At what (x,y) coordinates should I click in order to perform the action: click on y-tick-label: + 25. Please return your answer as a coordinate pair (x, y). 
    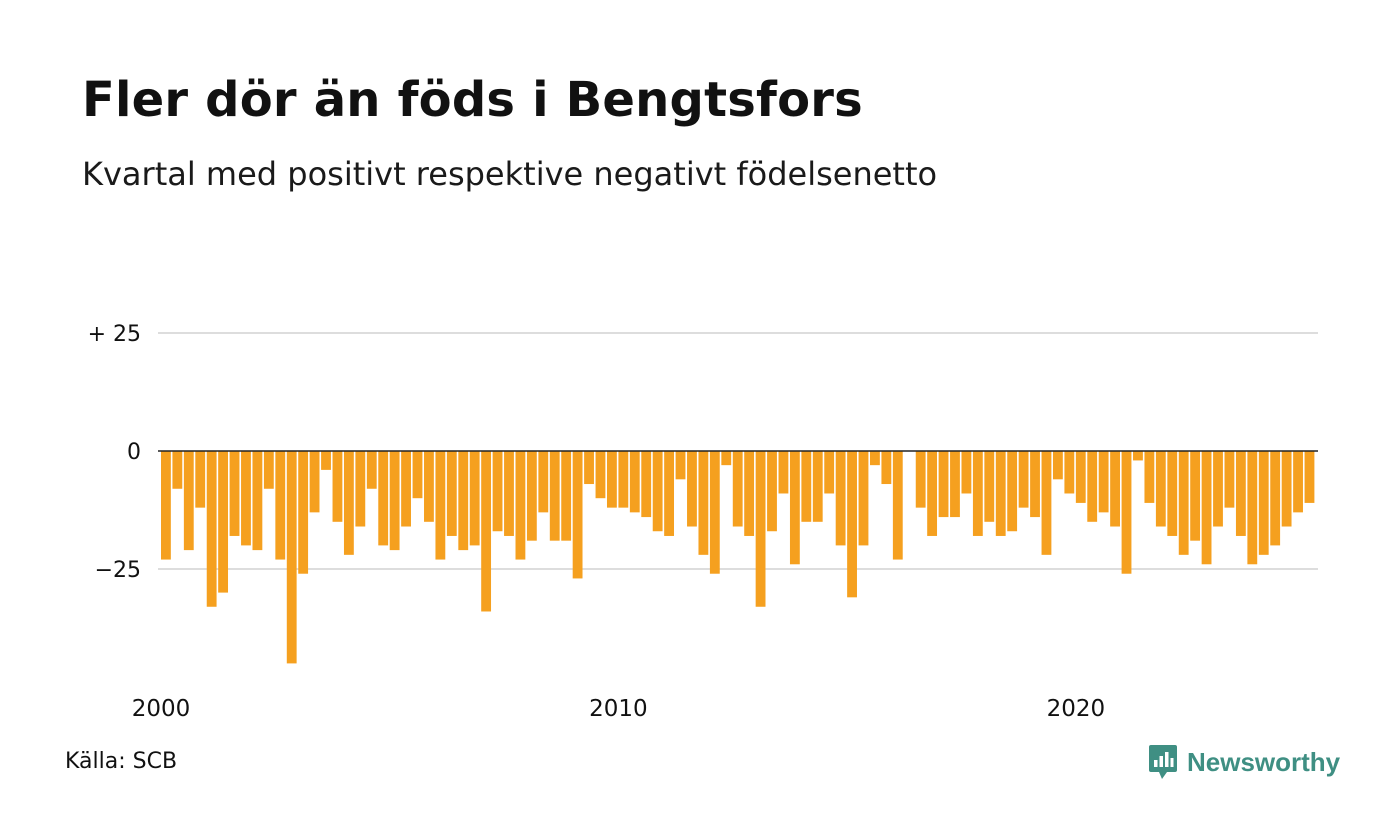
    Looking at the image, I should click on (114, 334).